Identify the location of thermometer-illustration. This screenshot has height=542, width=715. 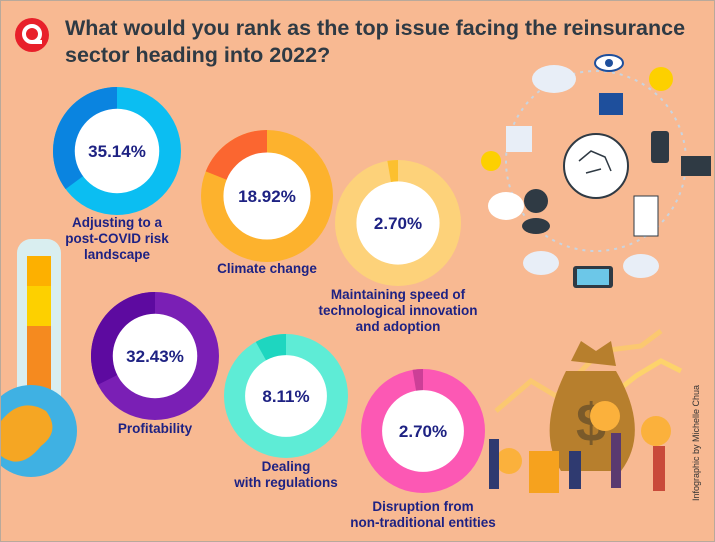
(39, 358).